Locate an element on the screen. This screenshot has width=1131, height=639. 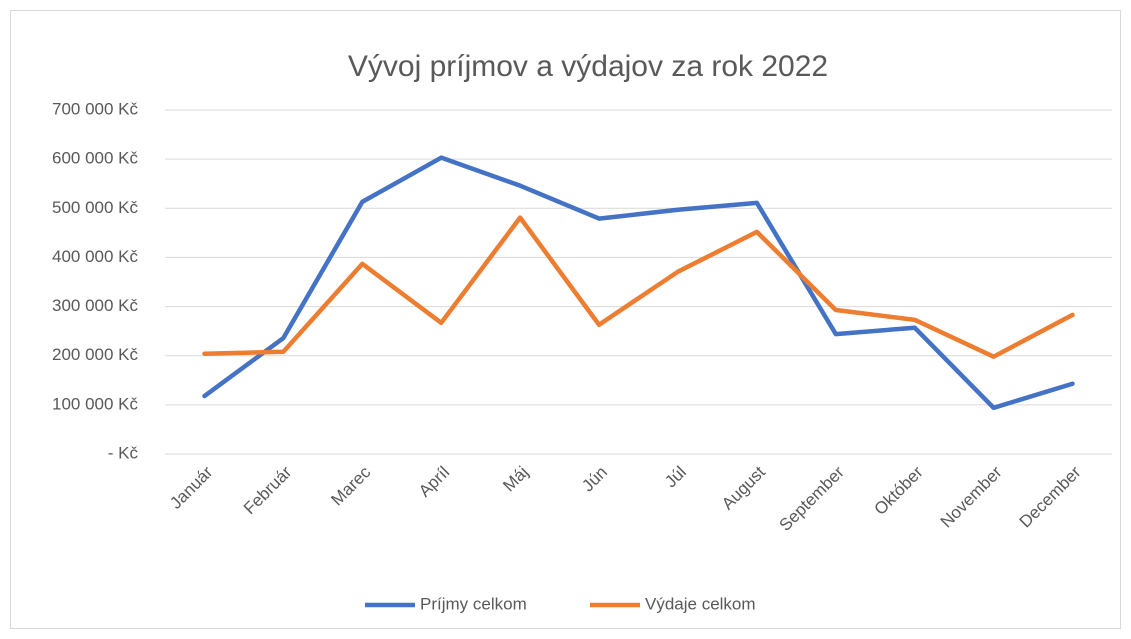
legend-label: Výdaje celkom is located at coordinates (700, 603).